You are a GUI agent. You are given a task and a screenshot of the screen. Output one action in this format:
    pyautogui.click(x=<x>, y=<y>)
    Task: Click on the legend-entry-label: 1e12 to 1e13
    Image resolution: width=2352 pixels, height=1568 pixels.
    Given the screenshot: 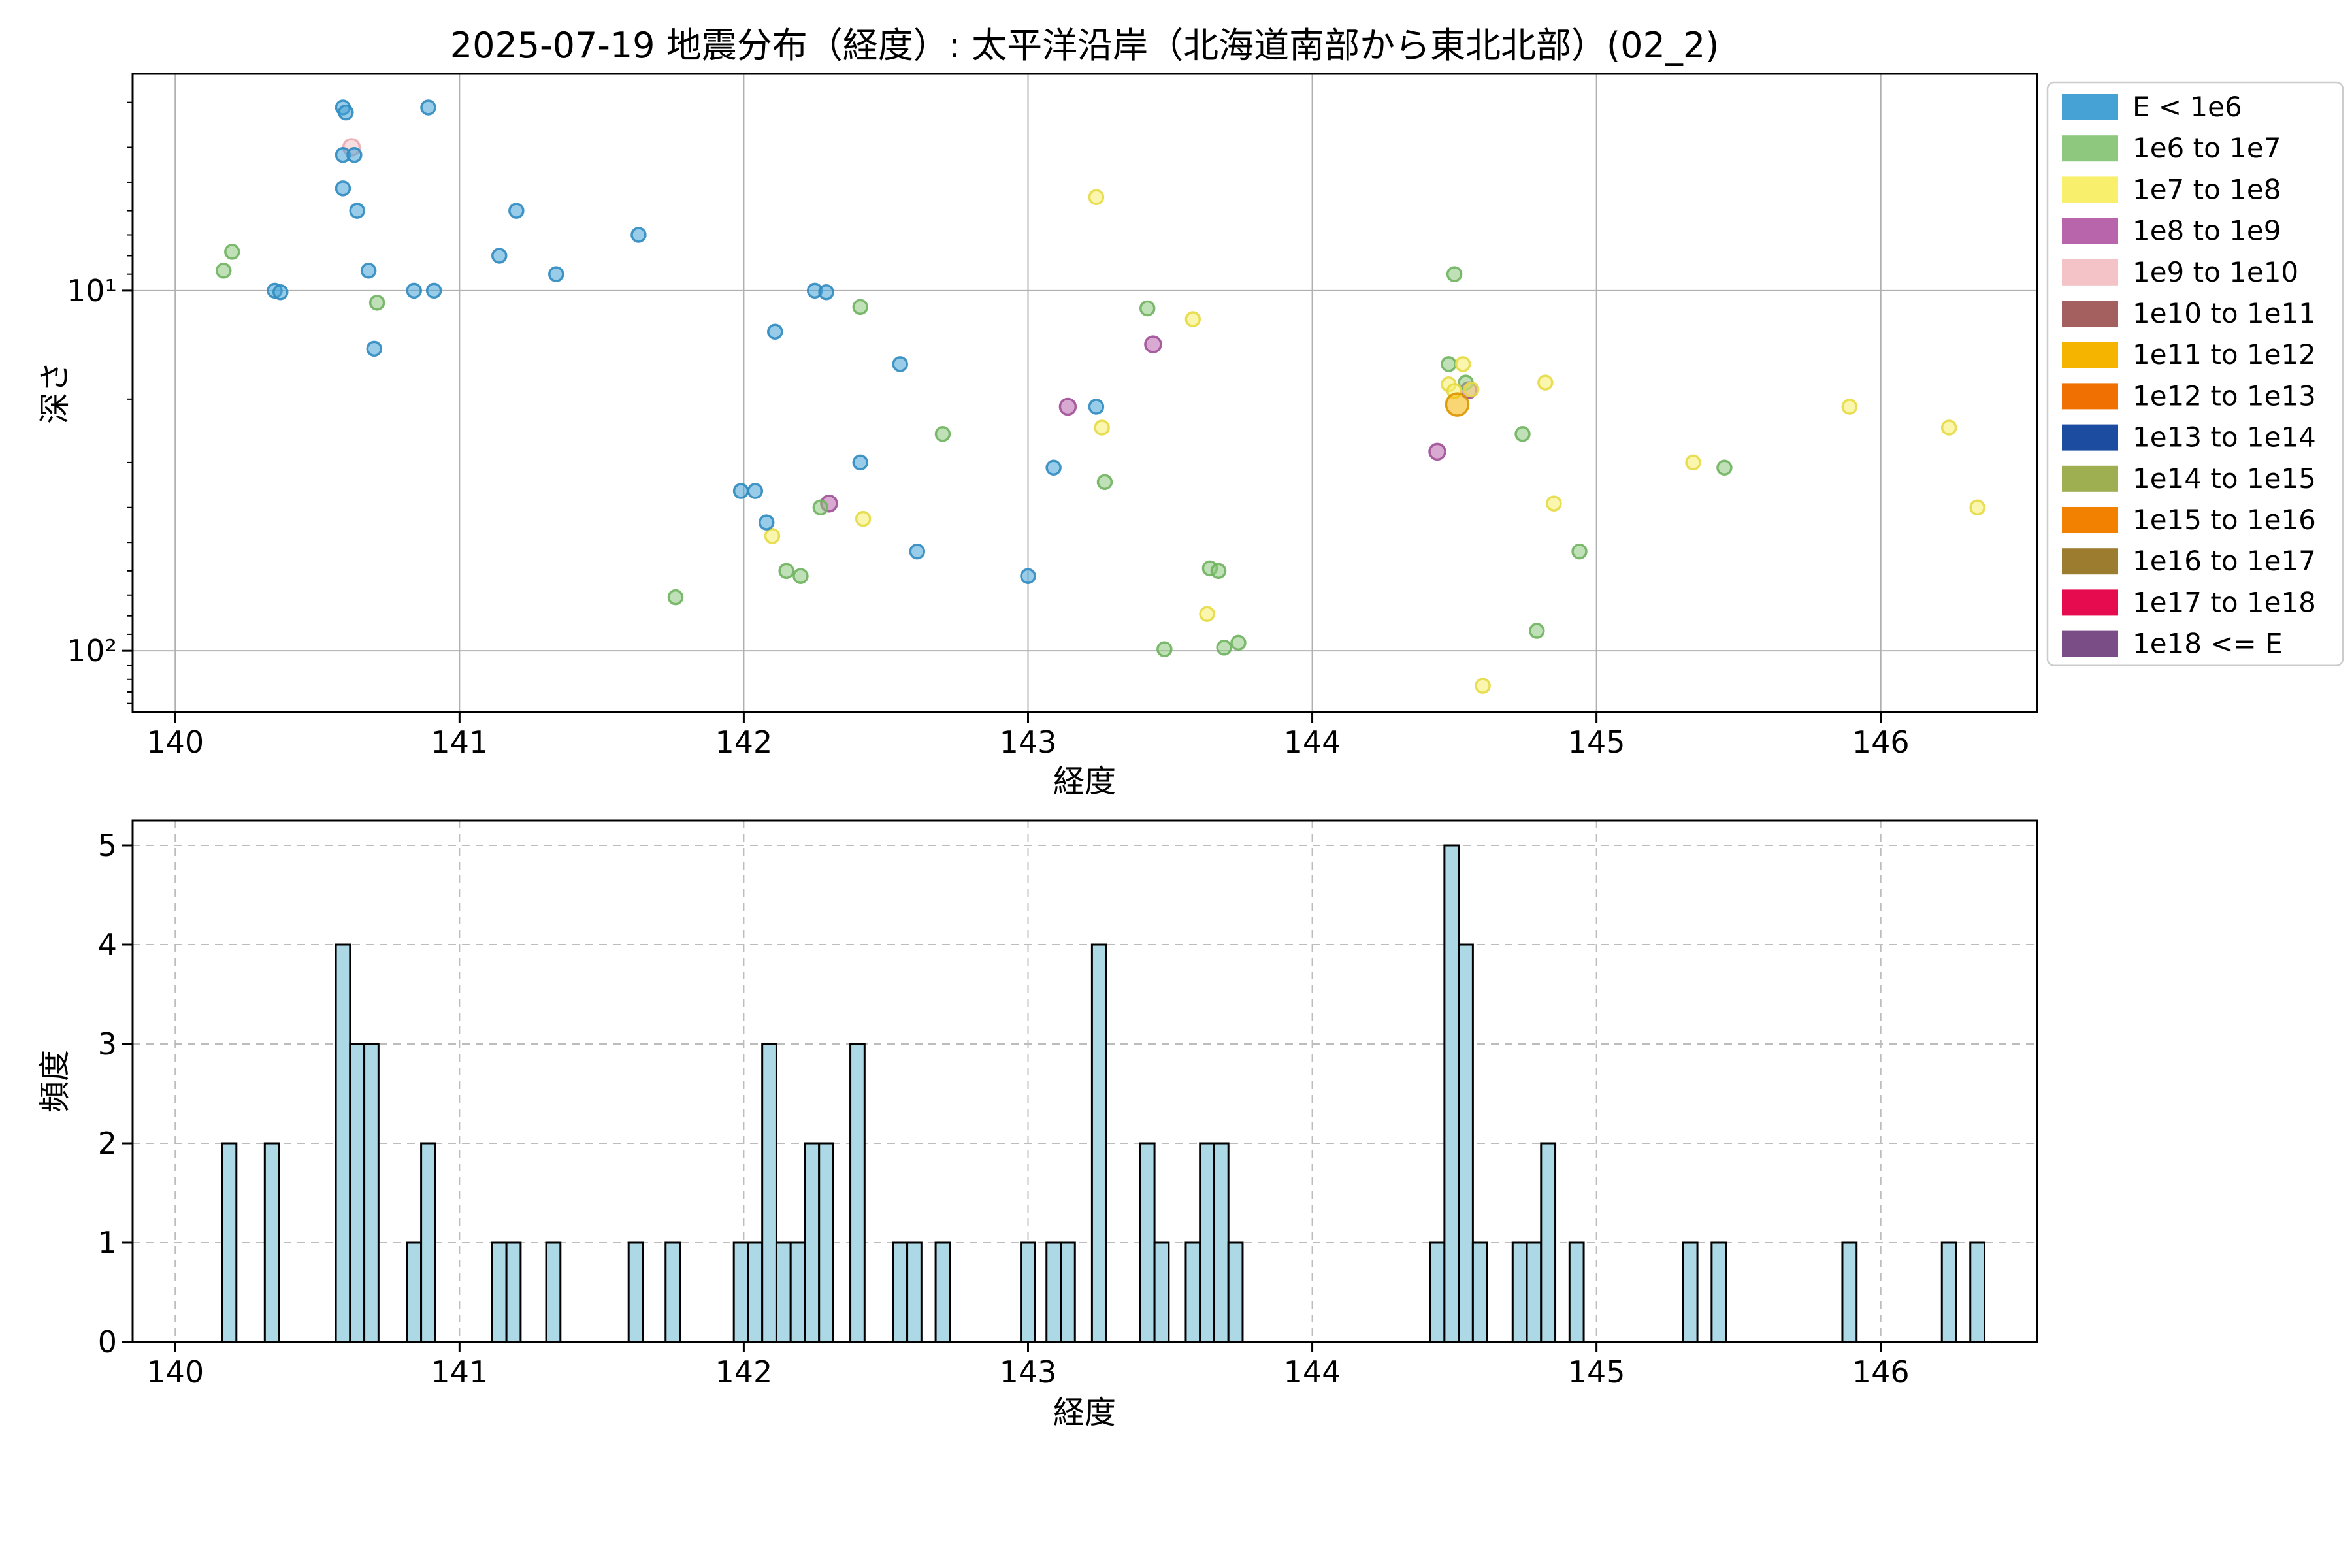 What is the action you would take?
    pyautogui.click(x=2224, y=396)
    